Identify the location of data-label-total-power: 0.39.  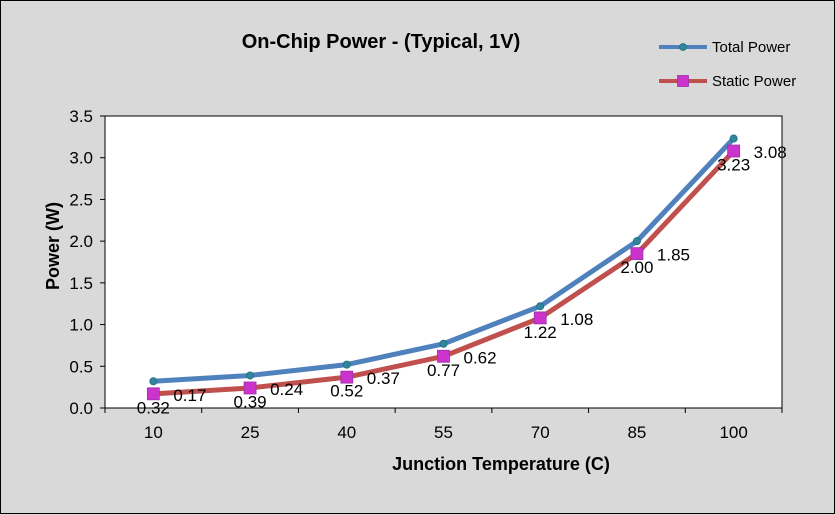
(250, 401).